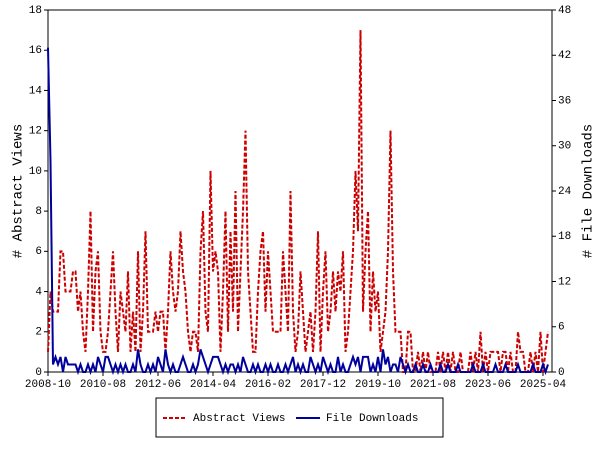 The width and height of the screenshot is (600, 450). Describe the element at coordinates (38, 252) in the screenshot. I see `y-tick-label: 6` at that location.